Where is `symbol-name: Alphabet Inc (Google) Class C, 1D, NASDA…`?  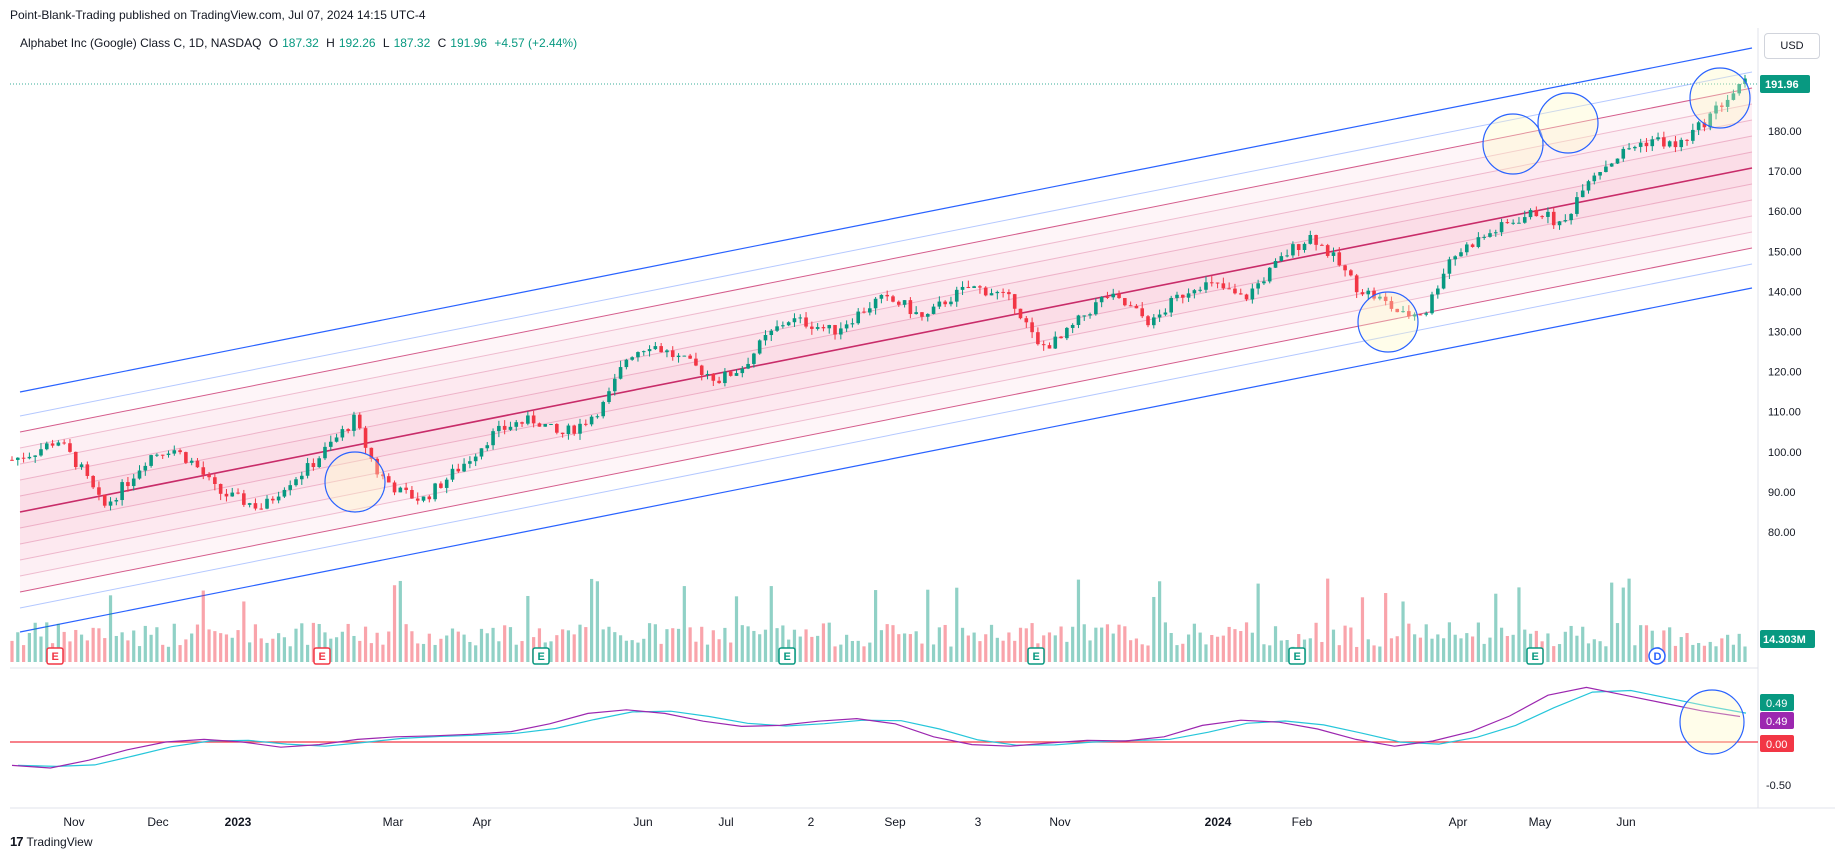 symbol-name: Alphabet Inc (Google) Class C, 1D, NASDA… is located at coordinates (141, 43).